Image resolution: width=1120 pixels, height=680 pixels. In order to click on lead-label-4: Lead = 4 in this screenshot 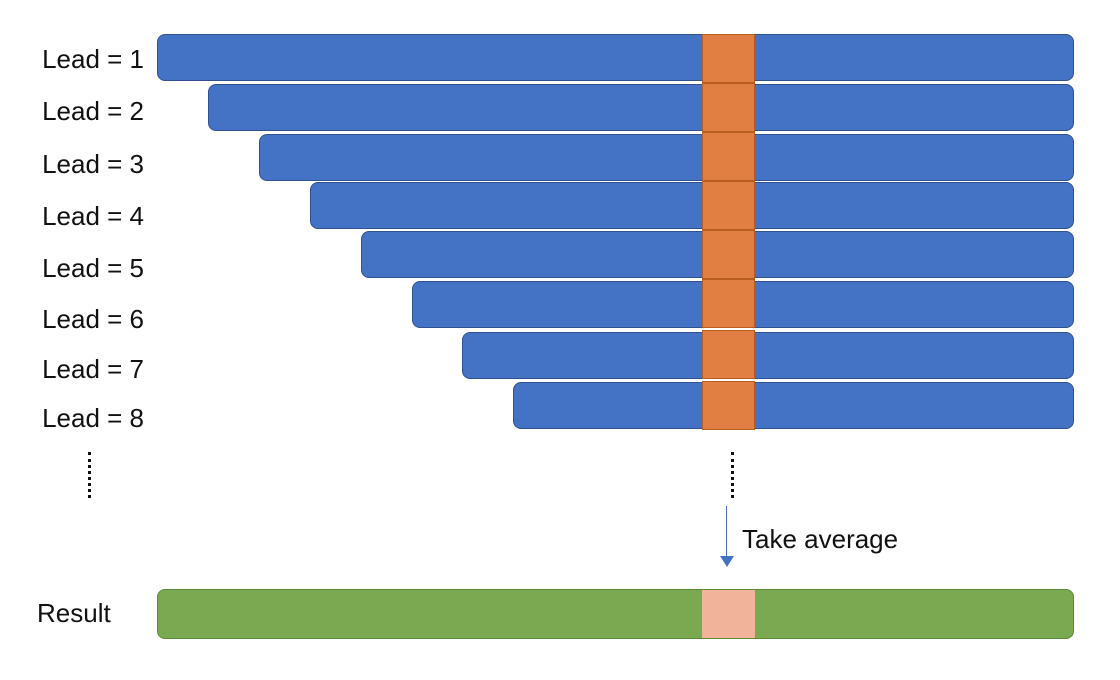, I will do `click(93, 216)`.